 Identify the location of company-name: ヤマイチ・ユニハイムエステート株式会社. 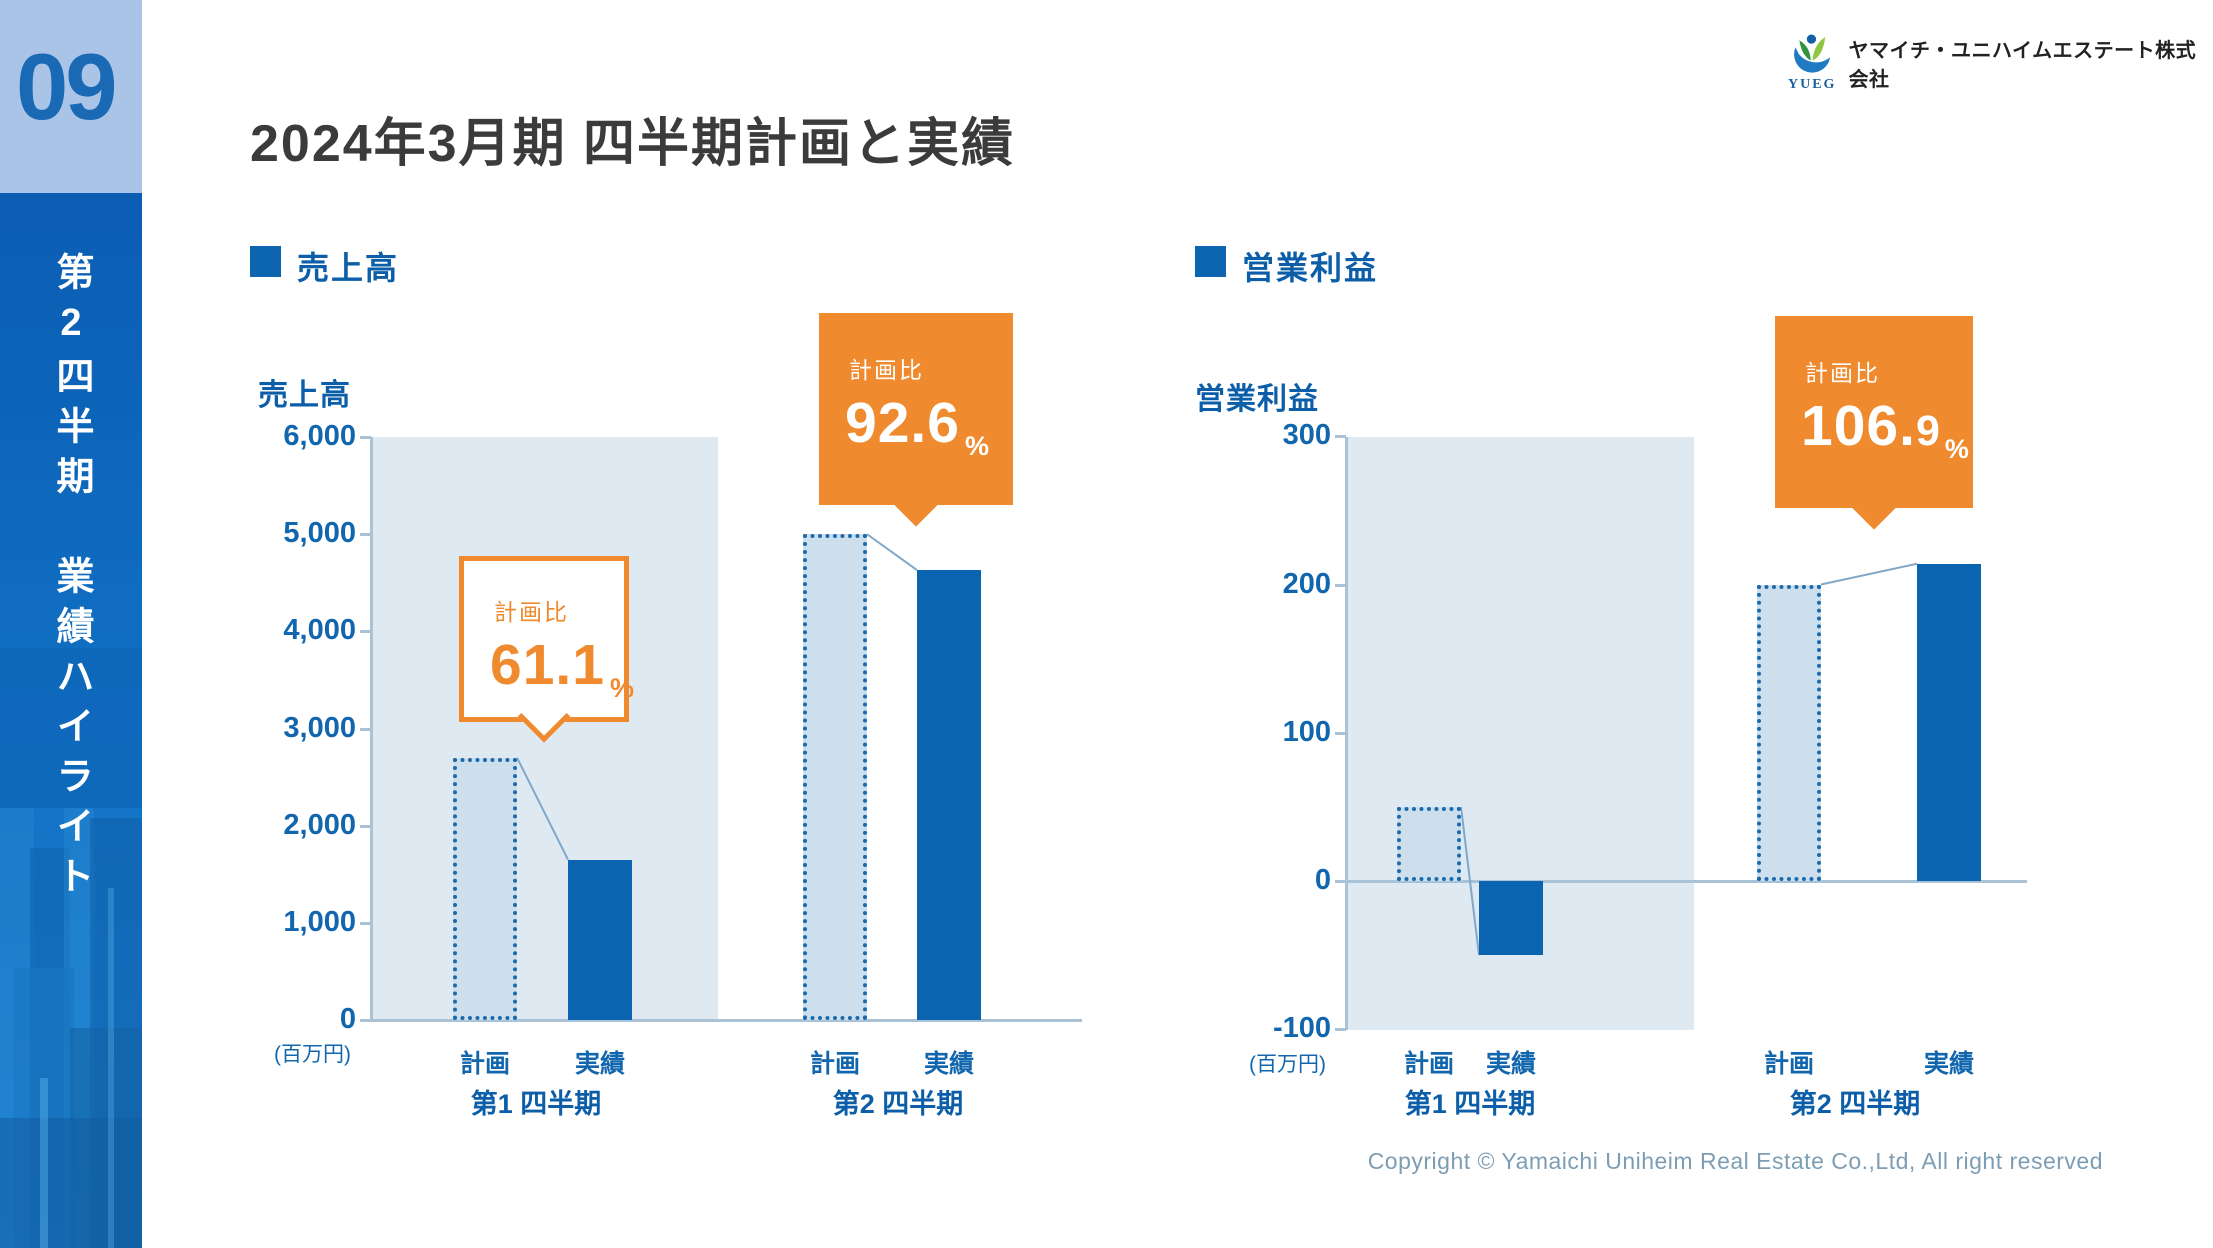
(2022, 65).